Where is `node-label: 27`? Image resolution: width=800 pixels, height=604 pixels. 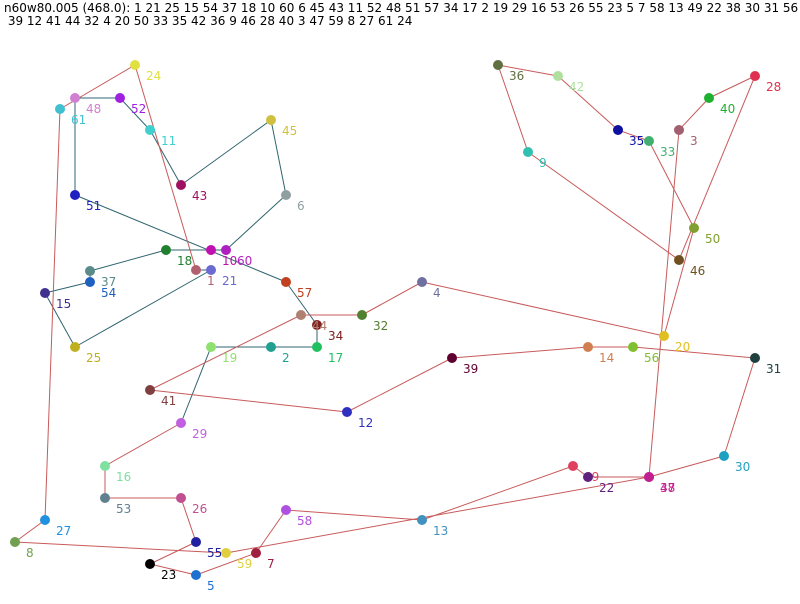 node-label: 27 is located at coordinates (63, 531).